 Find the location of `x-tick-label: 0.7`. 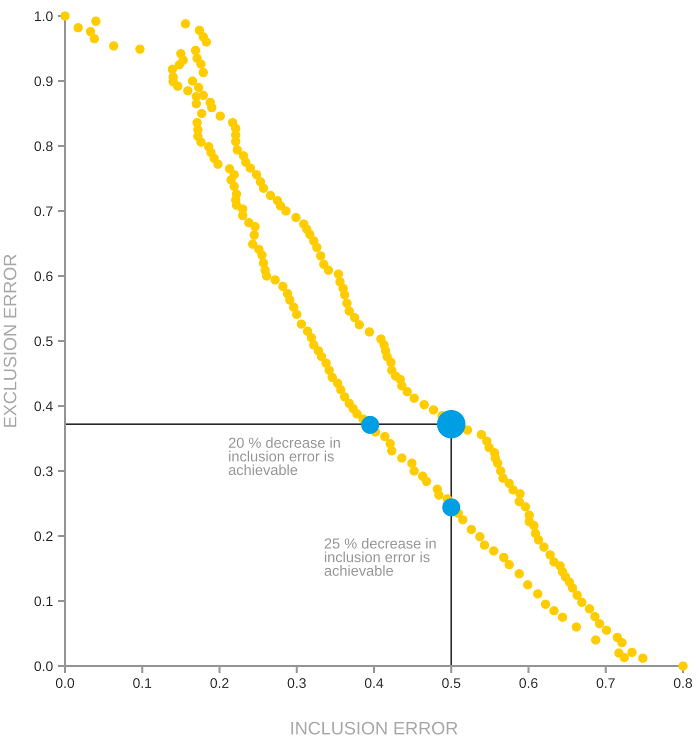

x-tick-label: 0.7 is located at coordinates (605, 683).